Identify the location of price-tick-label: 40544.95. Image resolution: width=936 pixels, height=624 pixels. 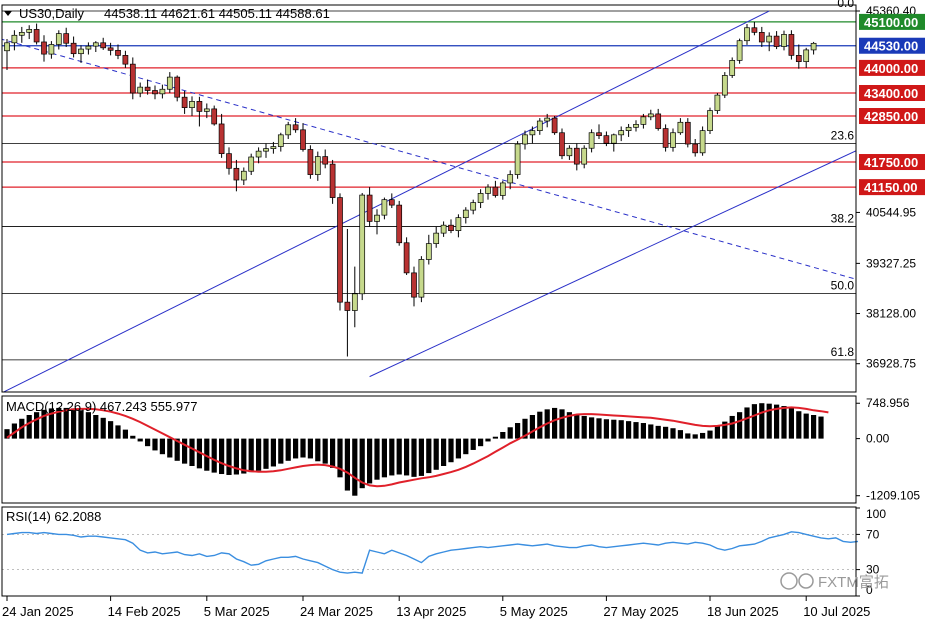
(891, 212).